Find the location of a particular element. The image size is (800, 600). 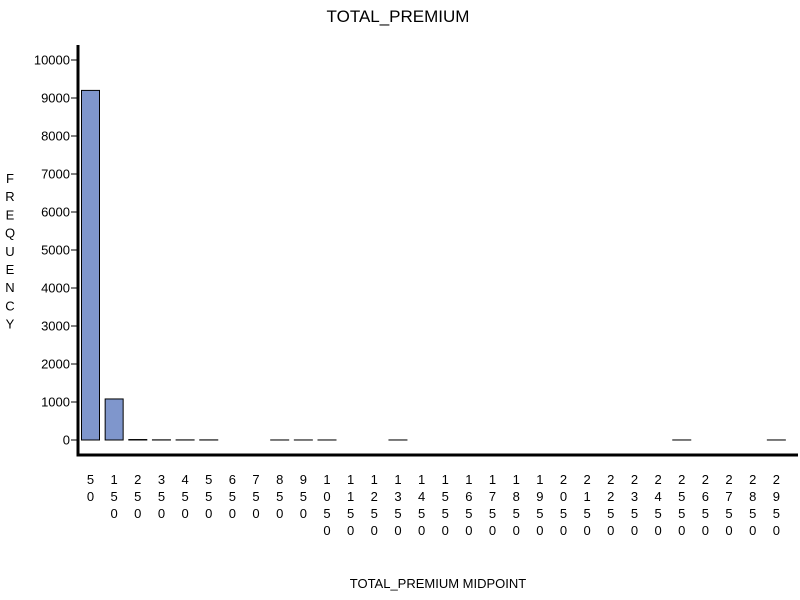

y-axis-label-letter: N is located at coordinates (9, 287).